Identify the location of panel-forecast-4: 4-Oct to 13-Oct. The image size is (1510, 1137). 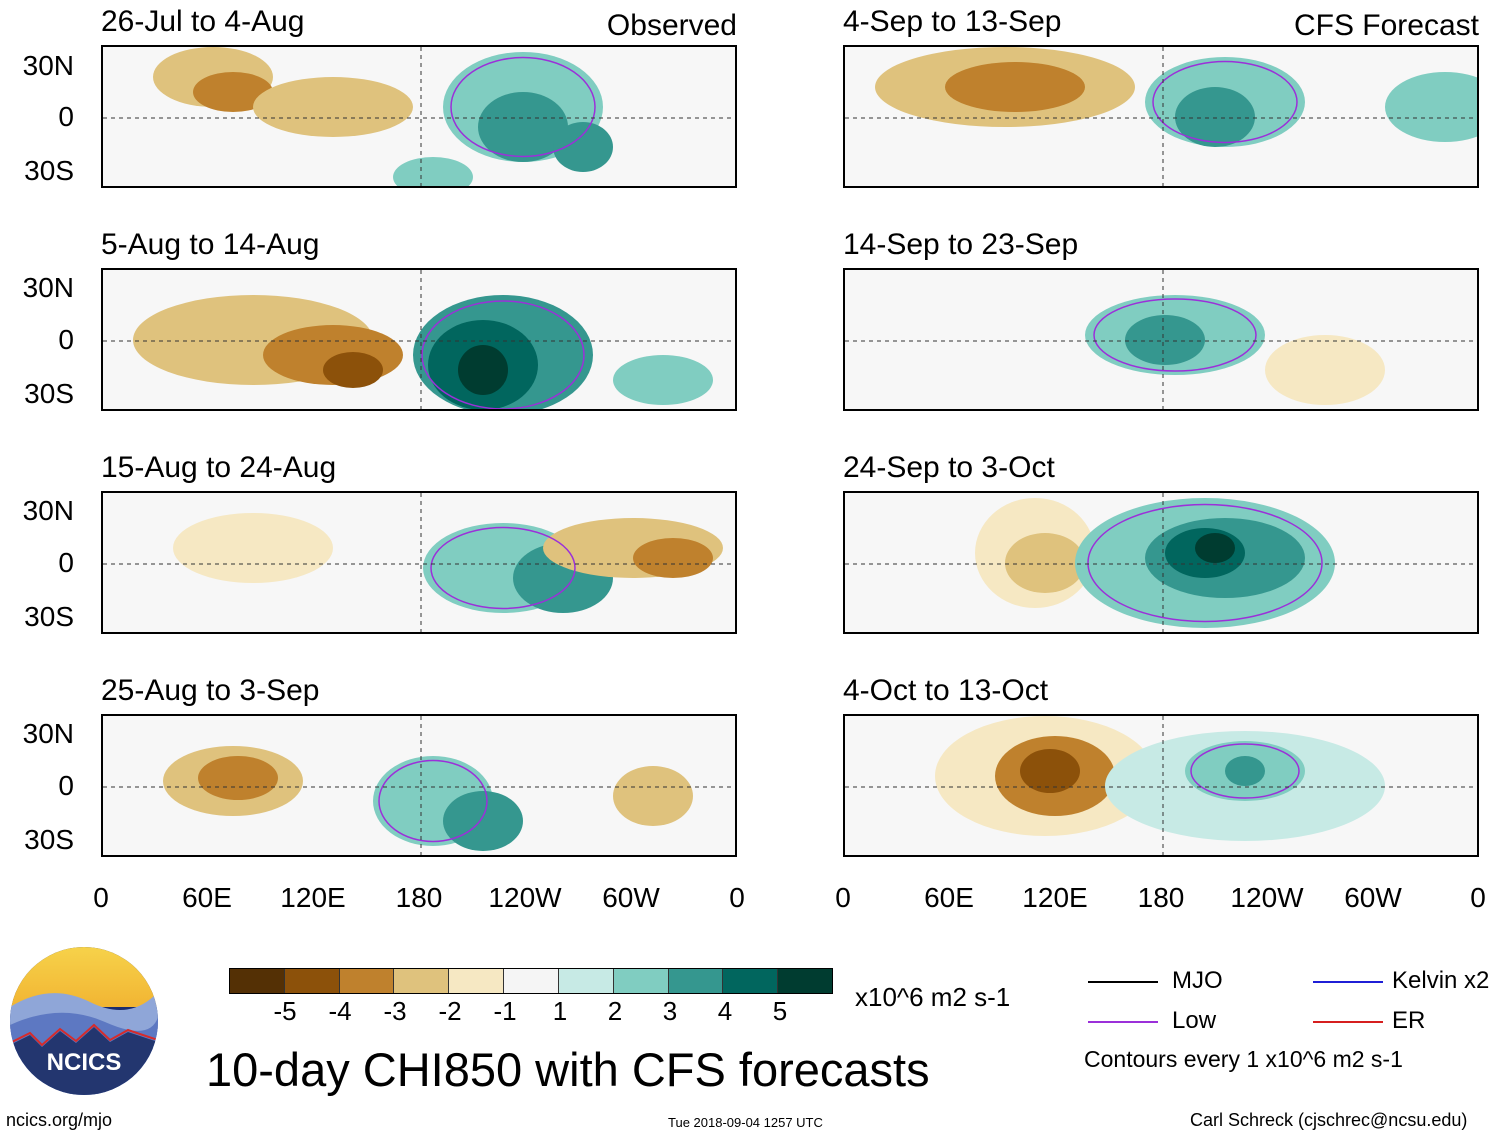
(1161, 765).